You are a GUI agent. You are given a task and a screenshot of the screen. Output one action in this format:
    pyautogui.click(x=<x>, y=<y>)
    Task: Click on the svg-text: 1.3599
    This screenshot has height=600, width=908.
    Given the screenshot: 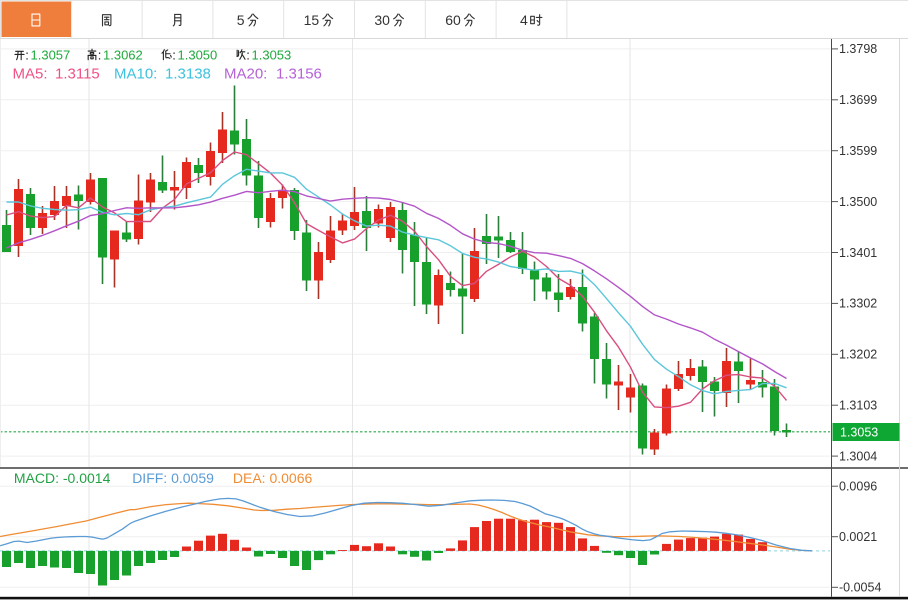 What is the action you would take?
    pyautogui.click(x=858, y=151)
    